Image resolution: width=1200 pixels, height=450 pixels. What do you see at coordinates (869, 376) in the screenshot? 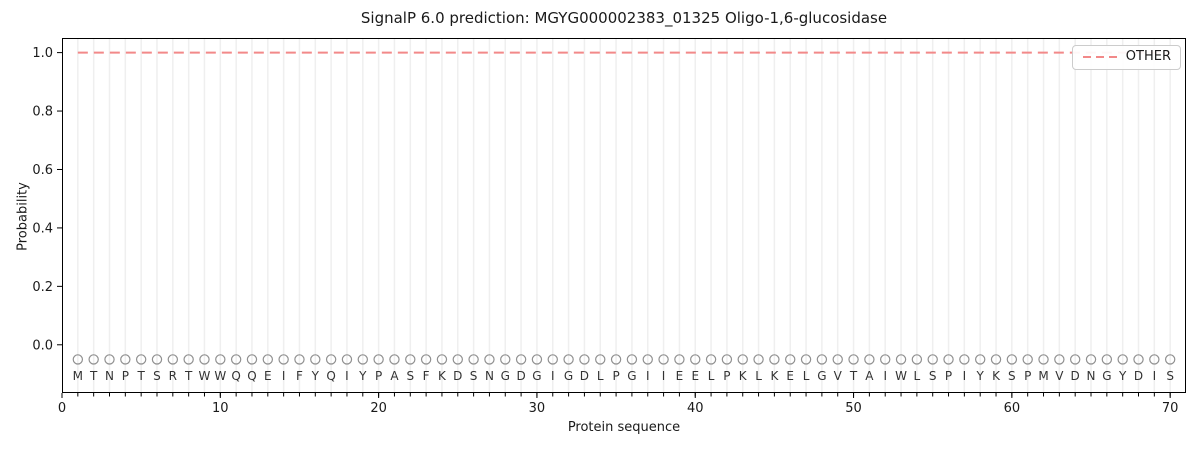
I see `residue-letter: A` at bounding box center [869, 376].